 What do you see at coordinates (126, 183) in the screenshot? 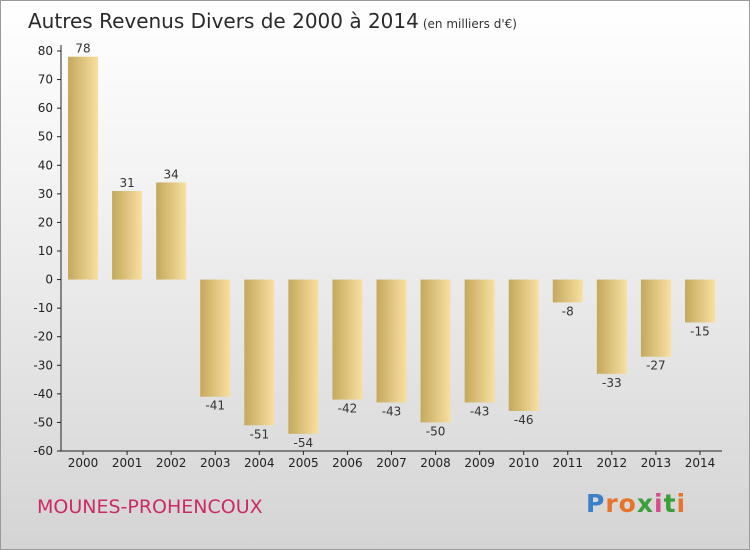
I see `data-label-2001: 31` at bounding box center [126, 183].